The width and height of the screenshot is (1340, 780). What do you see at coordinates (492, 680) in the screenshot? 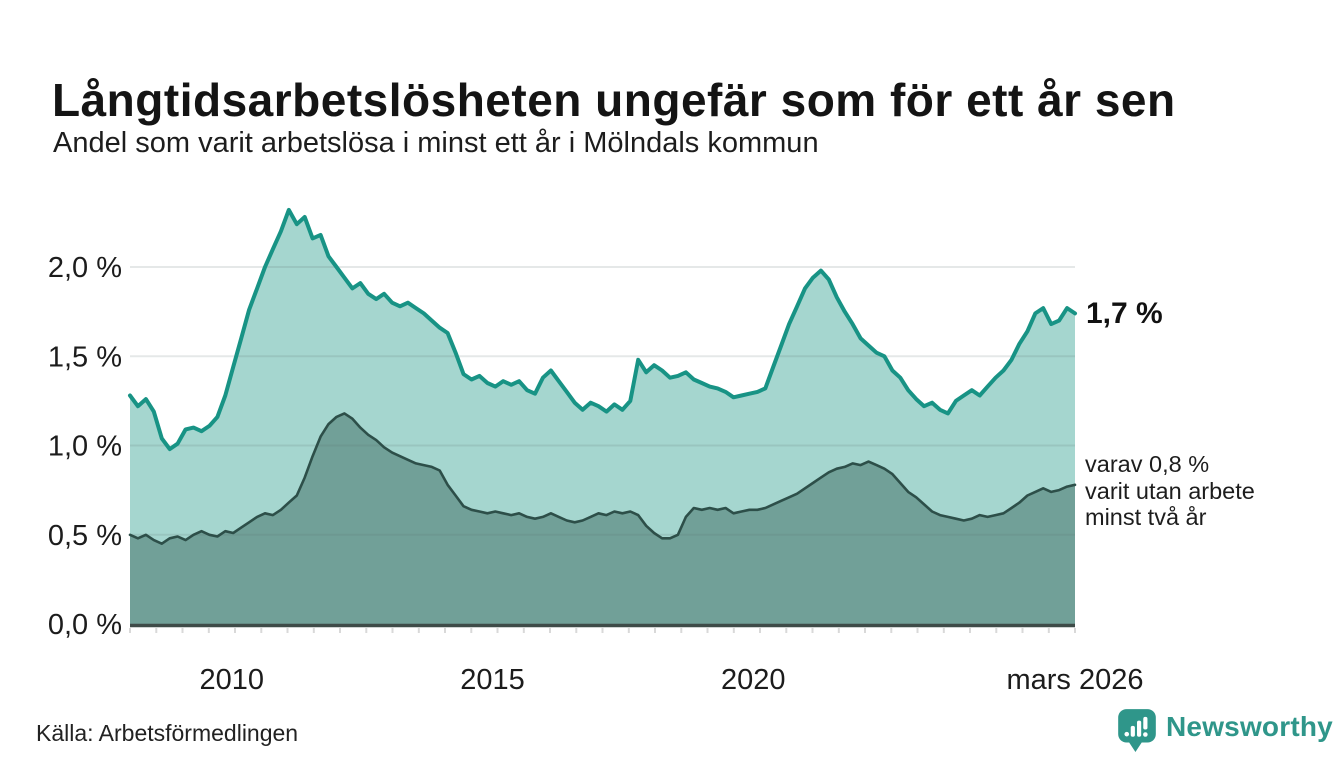
I see `x-tick-label: 2015` at bounding box center [492, 680].